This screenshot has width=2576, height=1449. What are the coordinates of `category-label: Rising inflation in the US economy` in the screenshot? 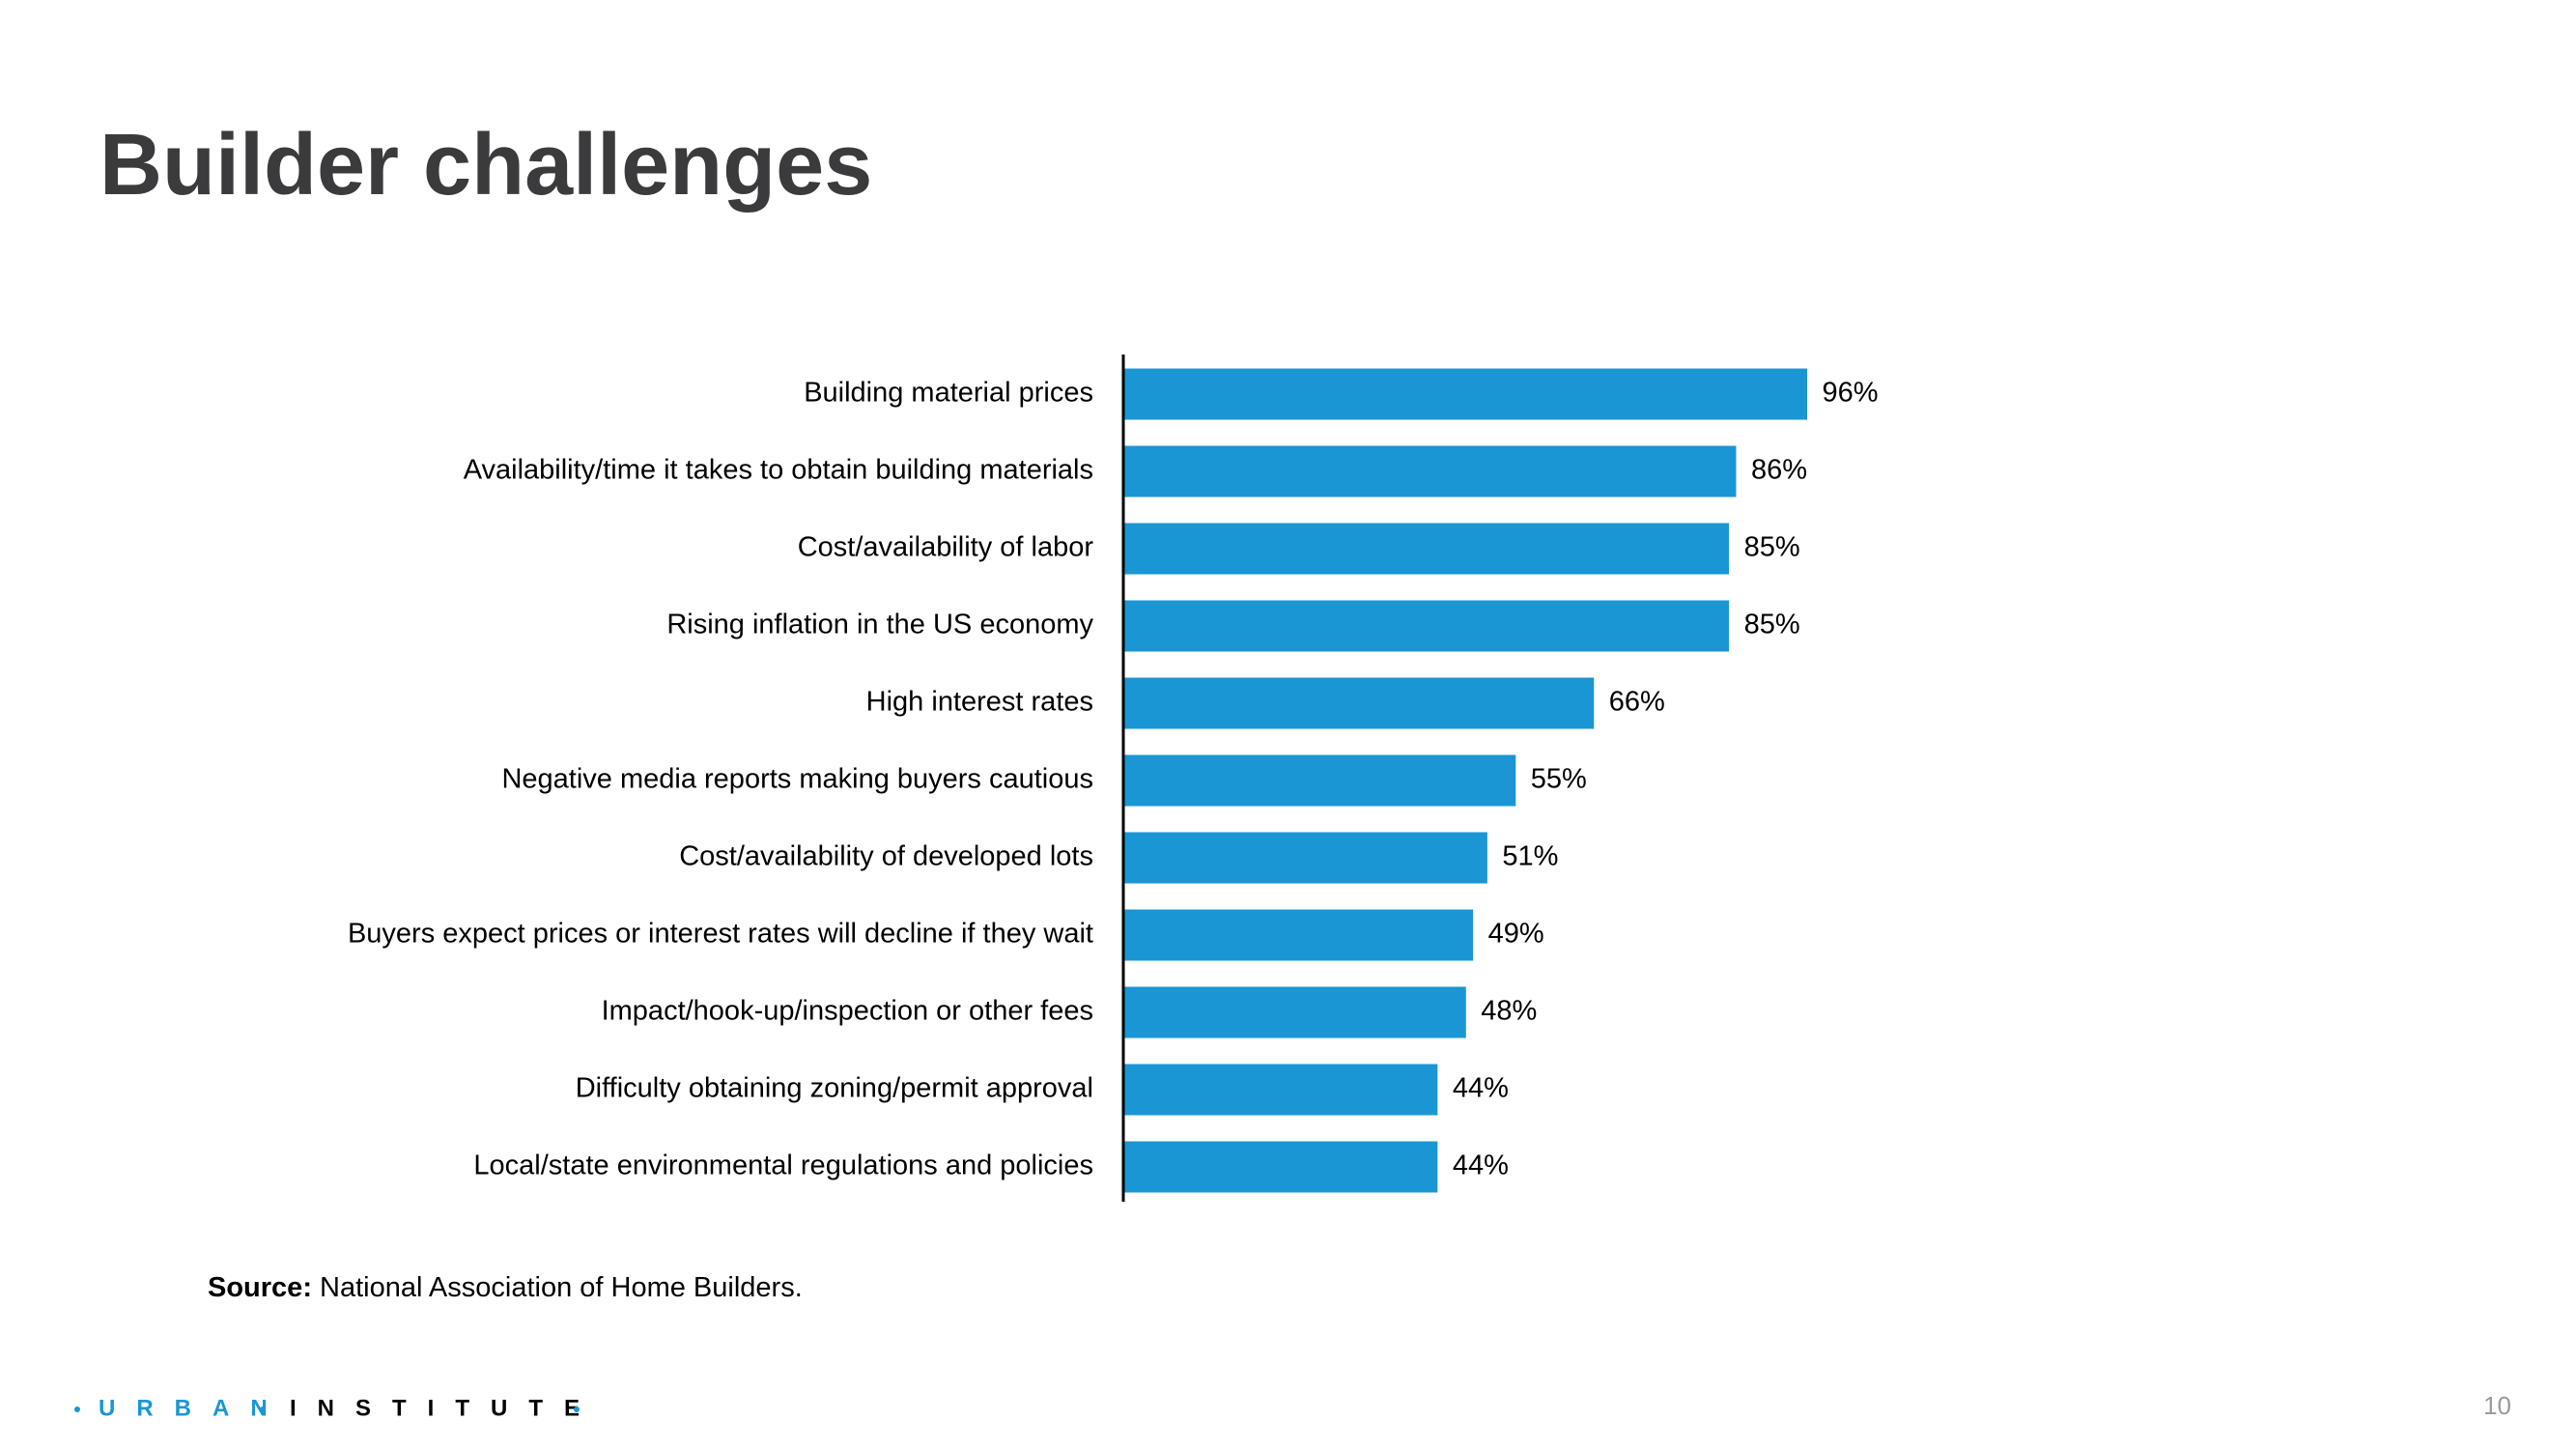 It's located at (879, 625).